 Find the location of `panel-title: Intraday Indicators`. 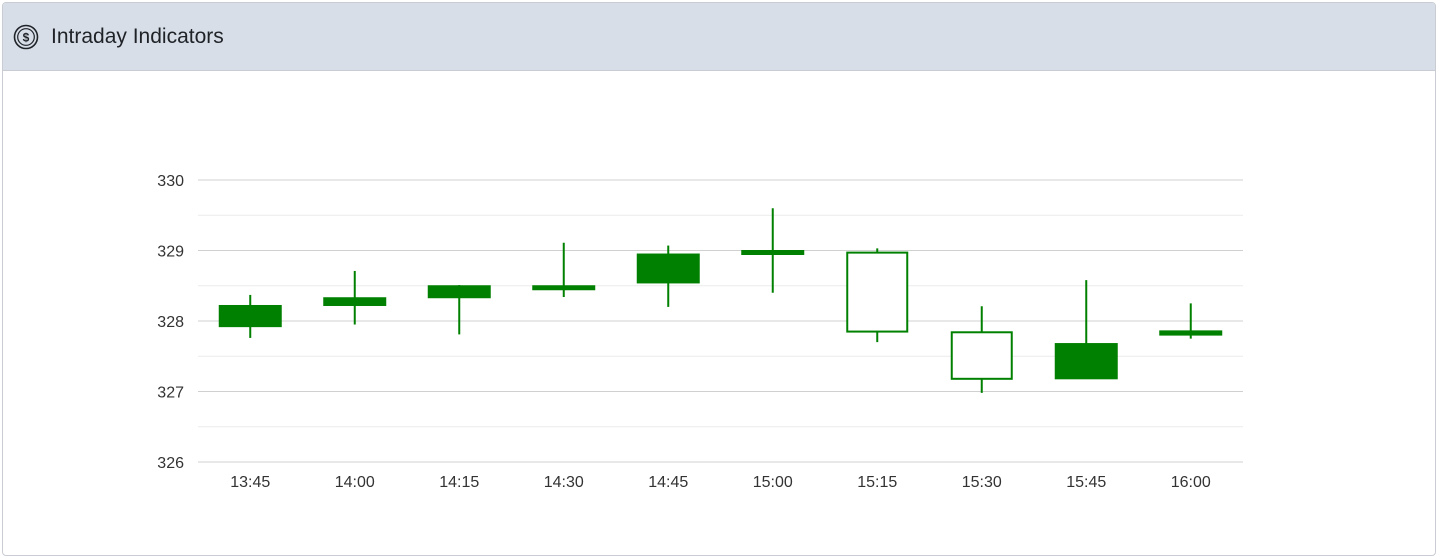

panel-title: Intraday Indicators is located at coordinates (137, 36).